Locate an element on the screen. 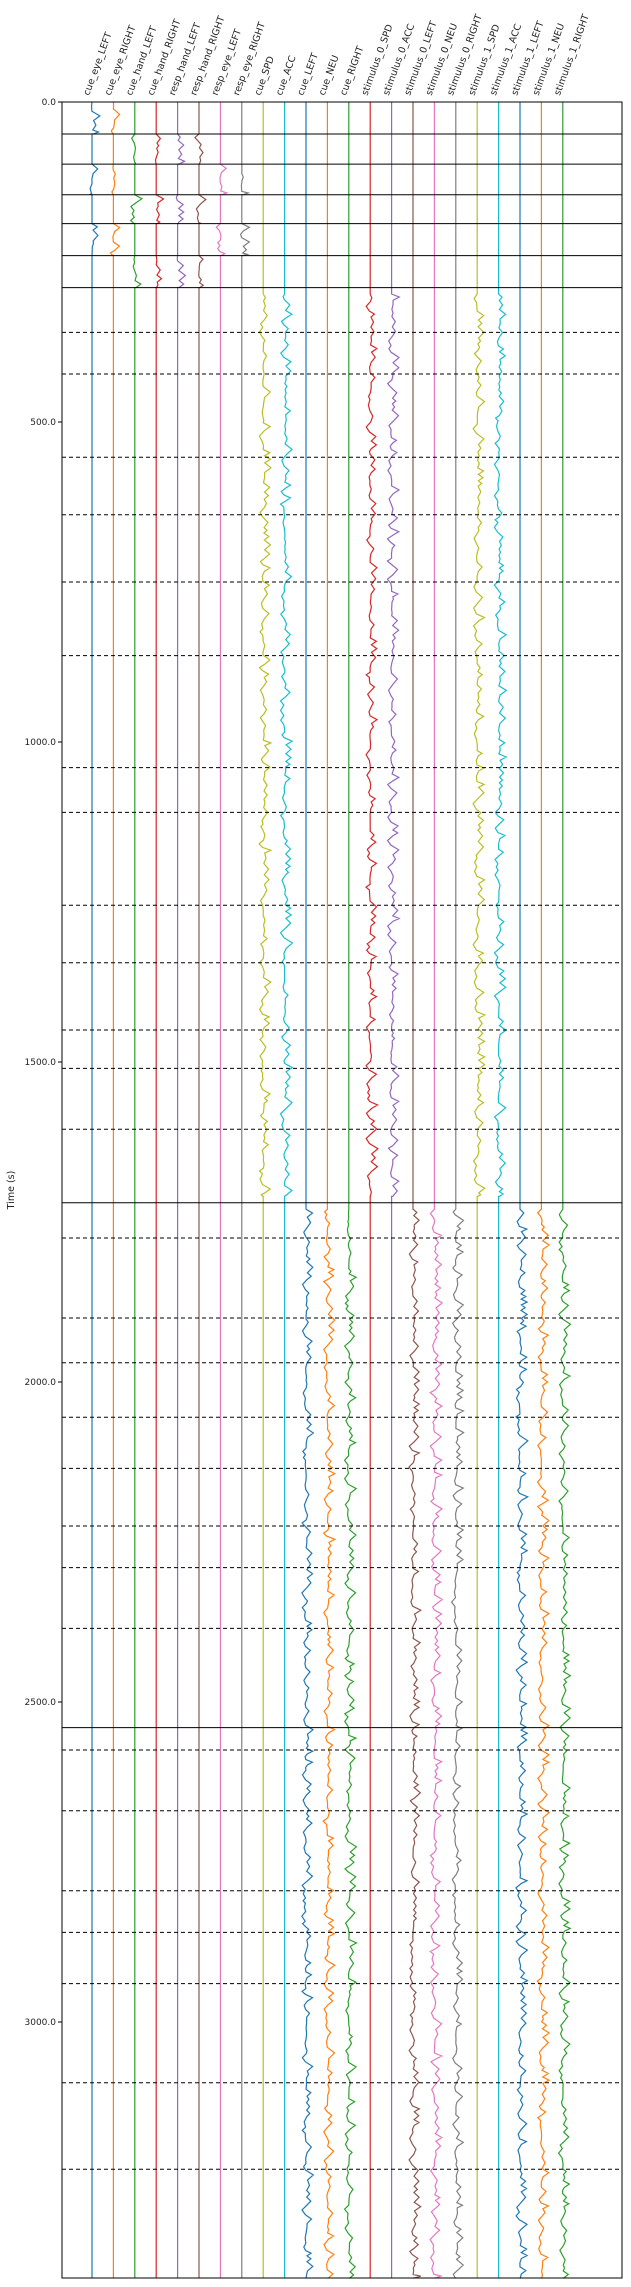 The height and width of the screenshot is (2287, 631). column-label: cue_ACC is located at coordinates (286, 75).